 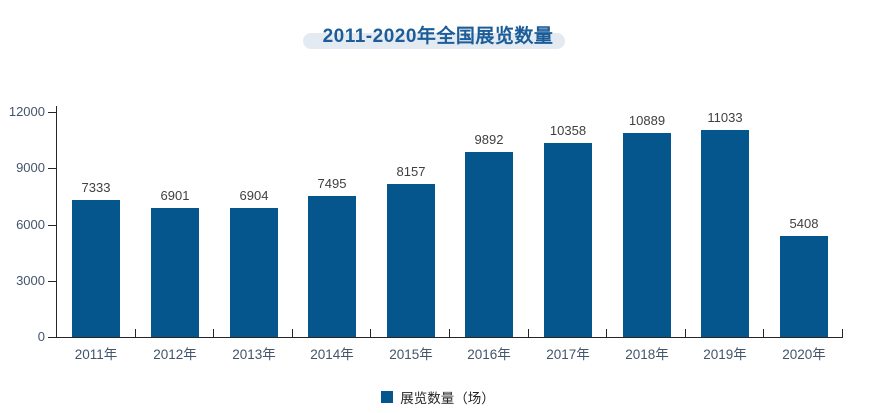 What do you see at coordinates (647, 354) in the screenshot?
I see `x-axis-tick-label: 2018年` at bounding box center [647, 354].